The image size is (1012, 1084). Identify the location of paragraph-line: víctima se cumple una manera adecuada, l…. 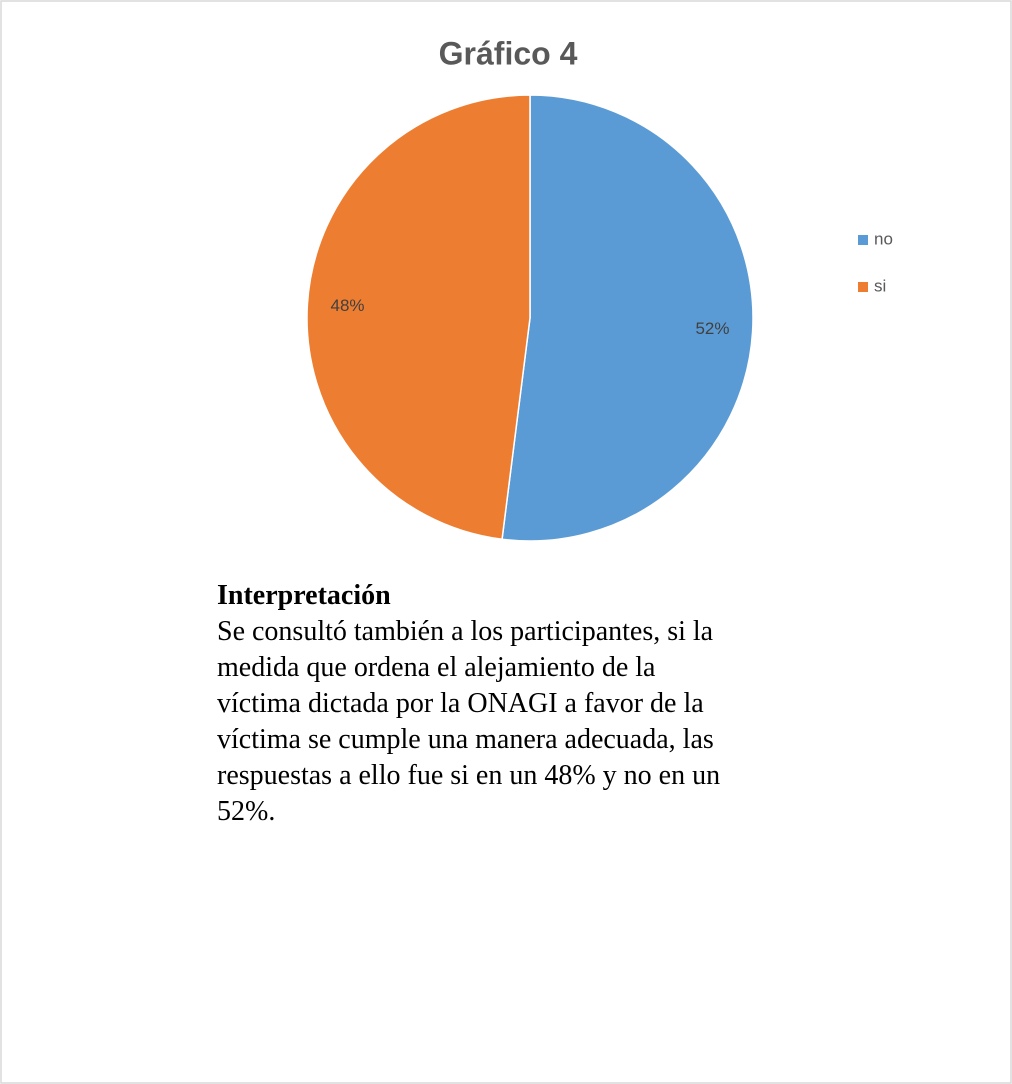
(465, 739).